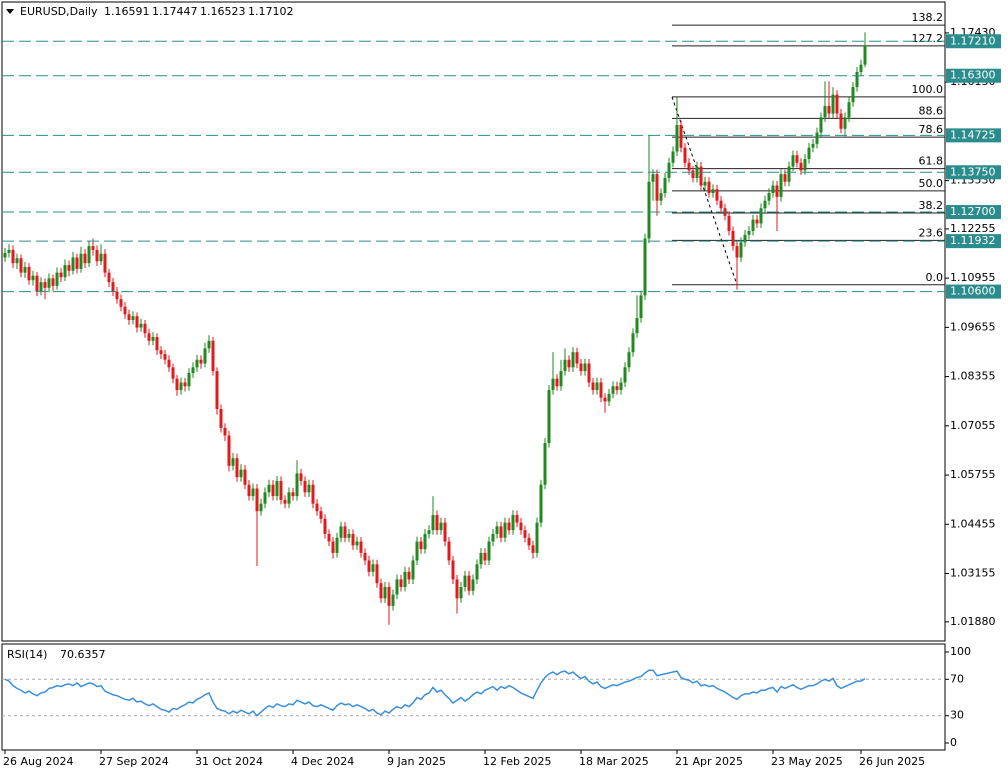 This screenshot has height=775, width=1008. I want to click on rsi-label: RSI(14), so click(27, 654).